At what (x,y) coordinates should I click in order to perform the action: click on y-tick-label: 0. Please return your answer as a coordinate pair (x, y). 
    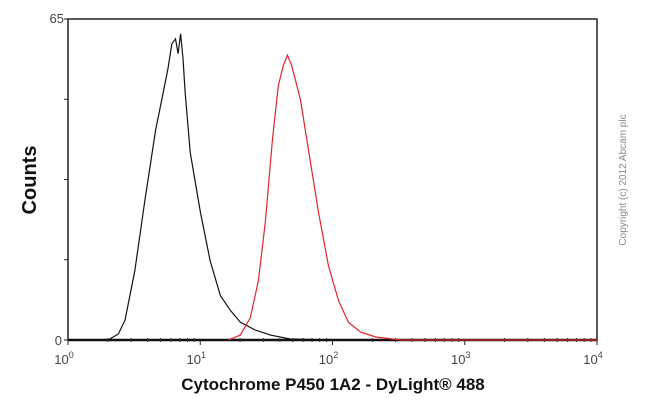
    Looking at the image, I should click on (58, 340).